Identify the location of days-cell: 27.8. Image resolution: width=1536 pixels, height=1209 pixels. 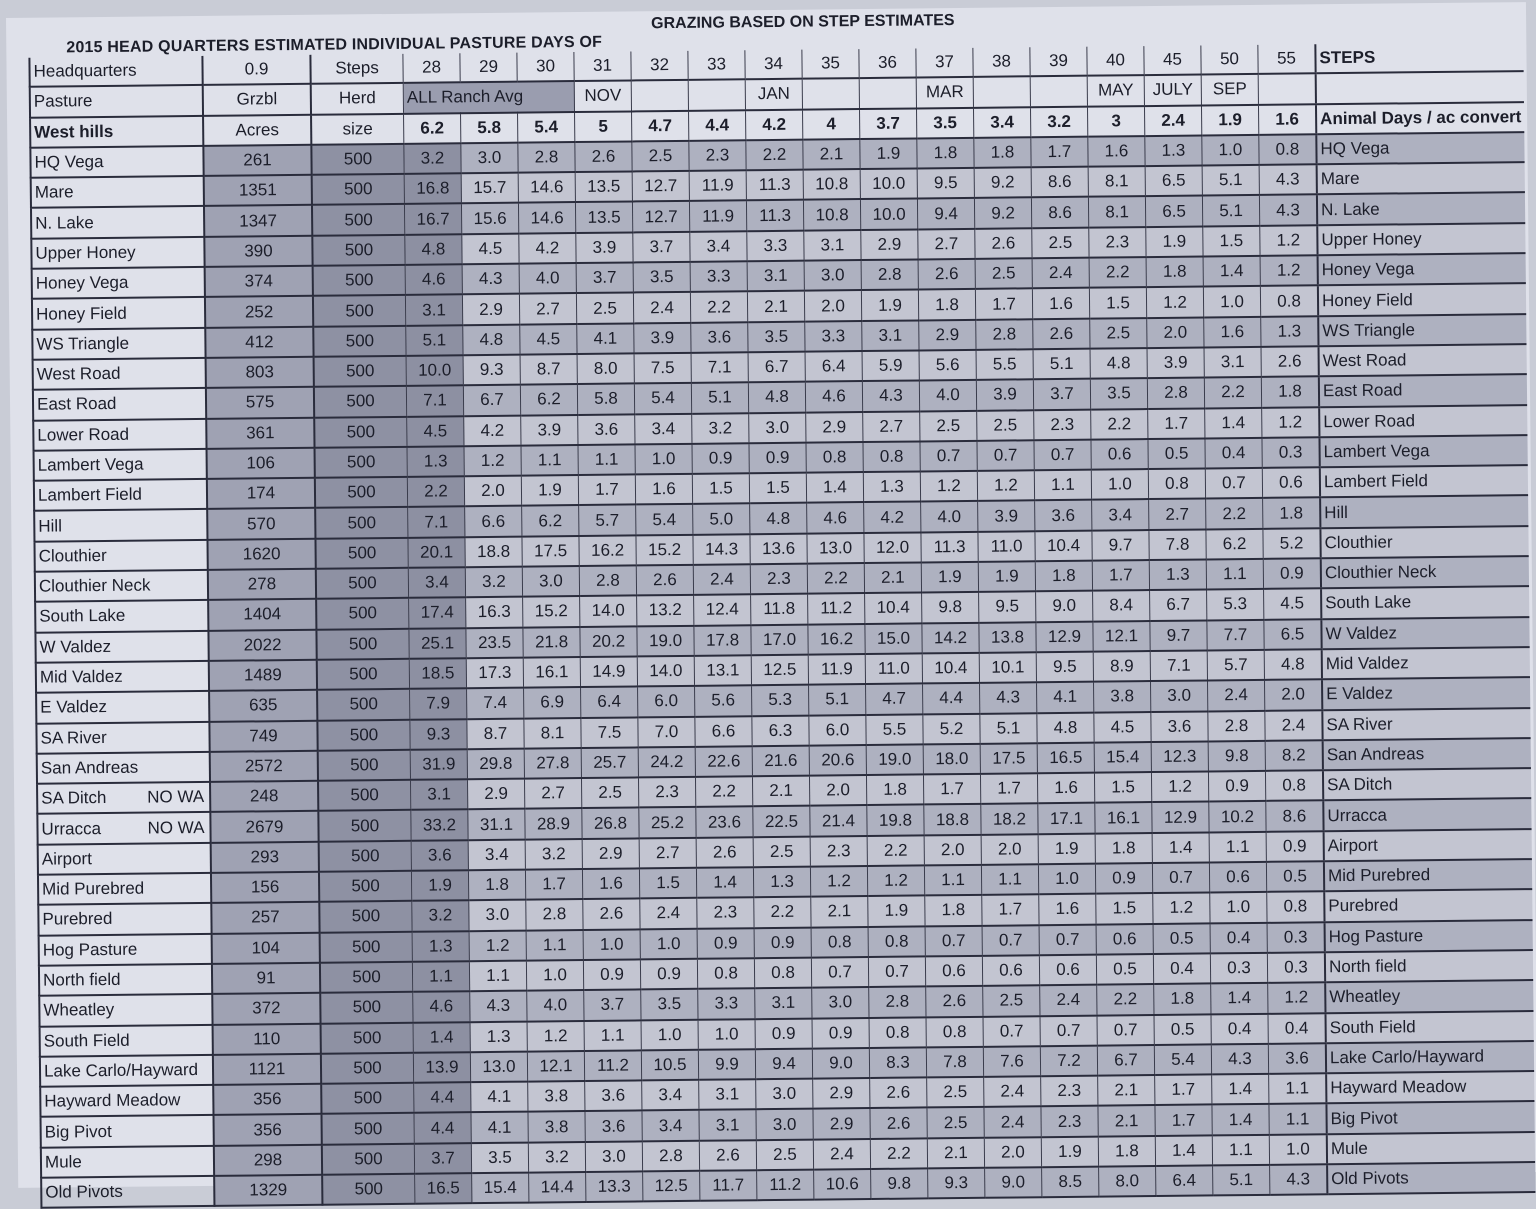
(553, 763).